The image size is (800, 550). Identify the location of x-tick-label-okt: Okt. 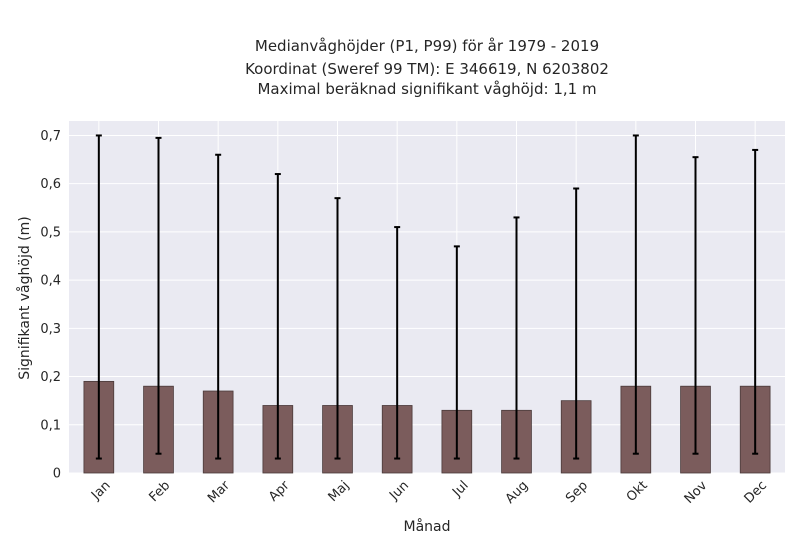
(637, 491).